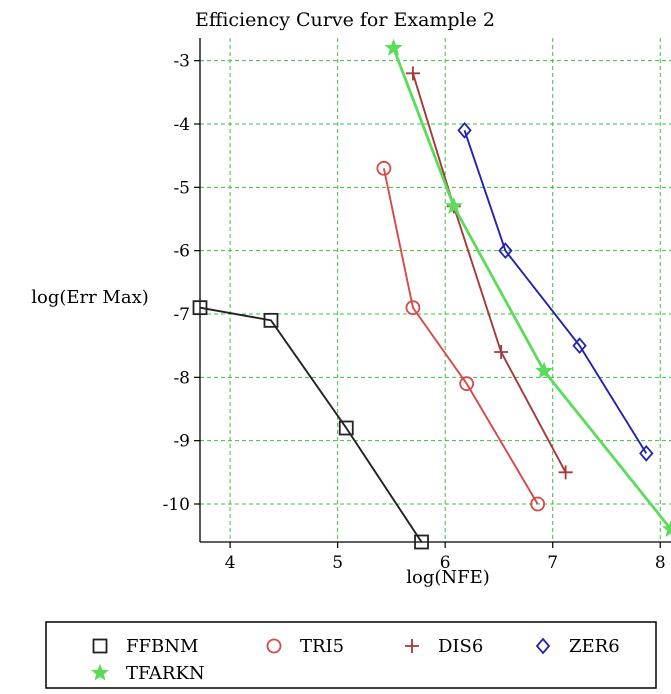  What do you see at coordinates (181, 125) in the screenshot?
I see `y-tick-label: -4` at bounding box center [181, 125].